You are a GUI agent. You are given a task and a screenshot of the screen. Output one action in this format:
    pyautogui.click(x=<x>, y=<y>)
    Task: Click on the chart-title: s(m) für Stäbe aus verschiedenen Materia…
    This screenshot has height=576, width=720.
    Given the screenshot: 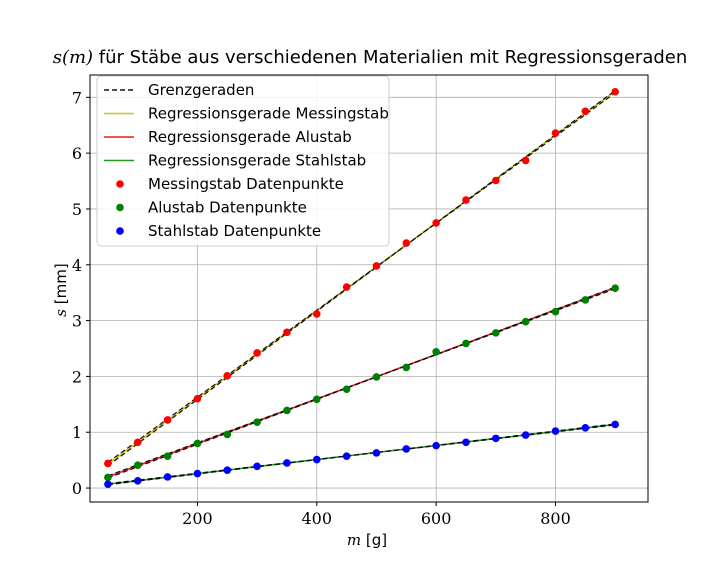 What is the action you would take?
    pyautogui.click(x=370, y=57)
    